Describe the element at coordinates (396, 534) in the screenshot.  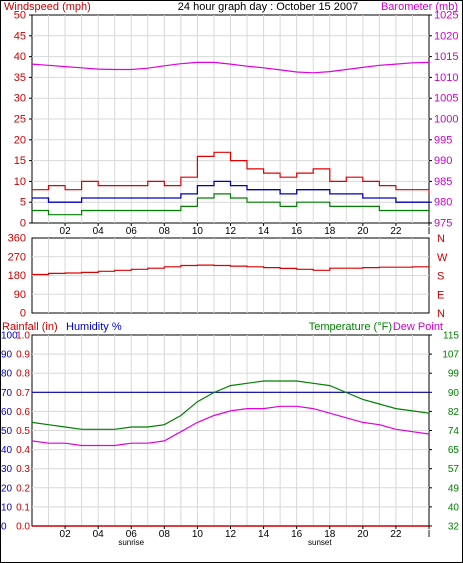
I see `x-tick-label: 22` at that location.